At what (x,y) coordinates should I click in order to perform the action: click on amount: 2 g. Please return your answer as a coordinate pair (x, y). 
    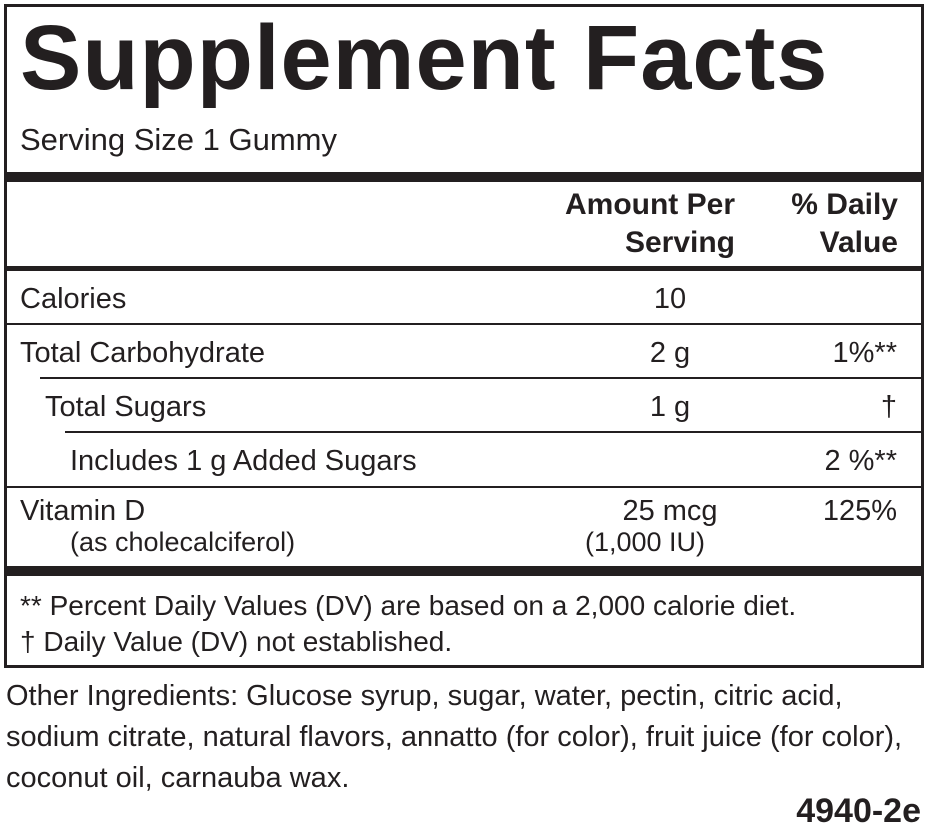
    Looking at the image, I should click on (670, 353).